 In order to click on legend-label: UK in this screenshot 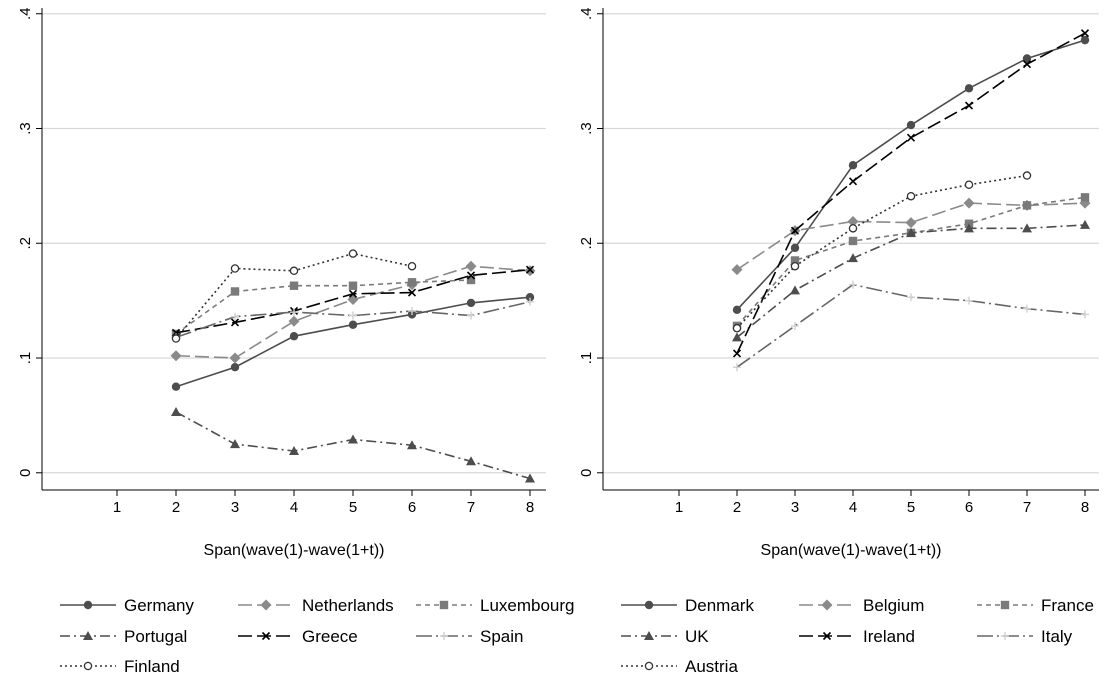, I will do `click(697, 636)`.